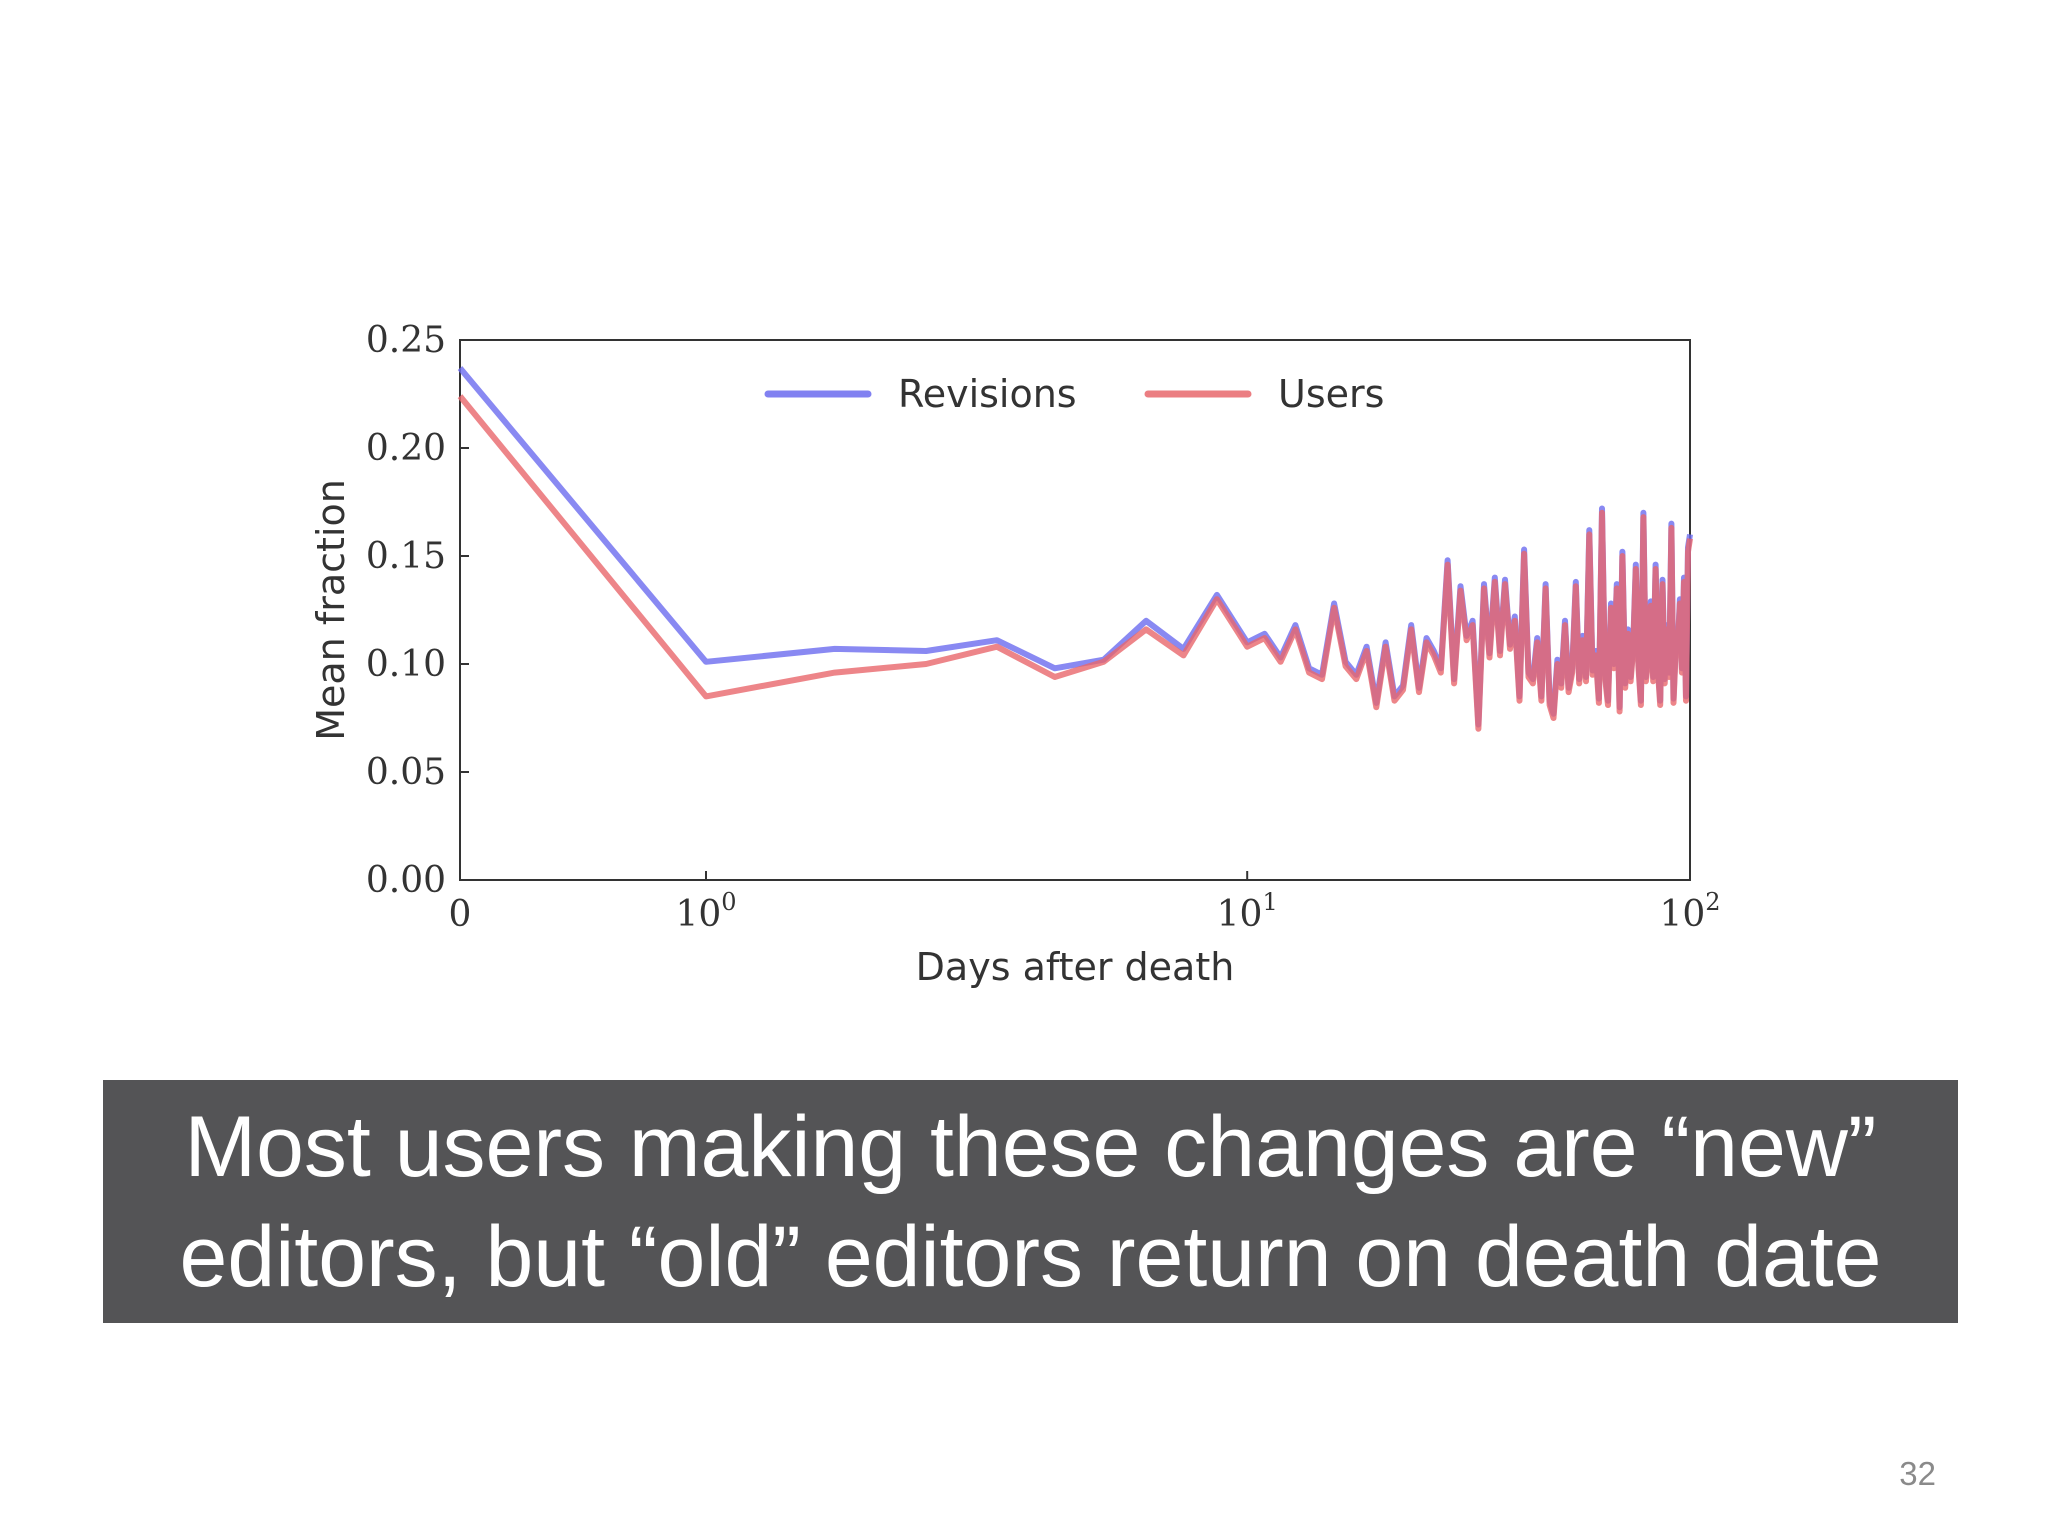 The height and width of the screenshot is (1536, 2048). Describe the element at coordinates (406, 340) in the screenshot. I see `y-tick-label: 0.25` at that location.